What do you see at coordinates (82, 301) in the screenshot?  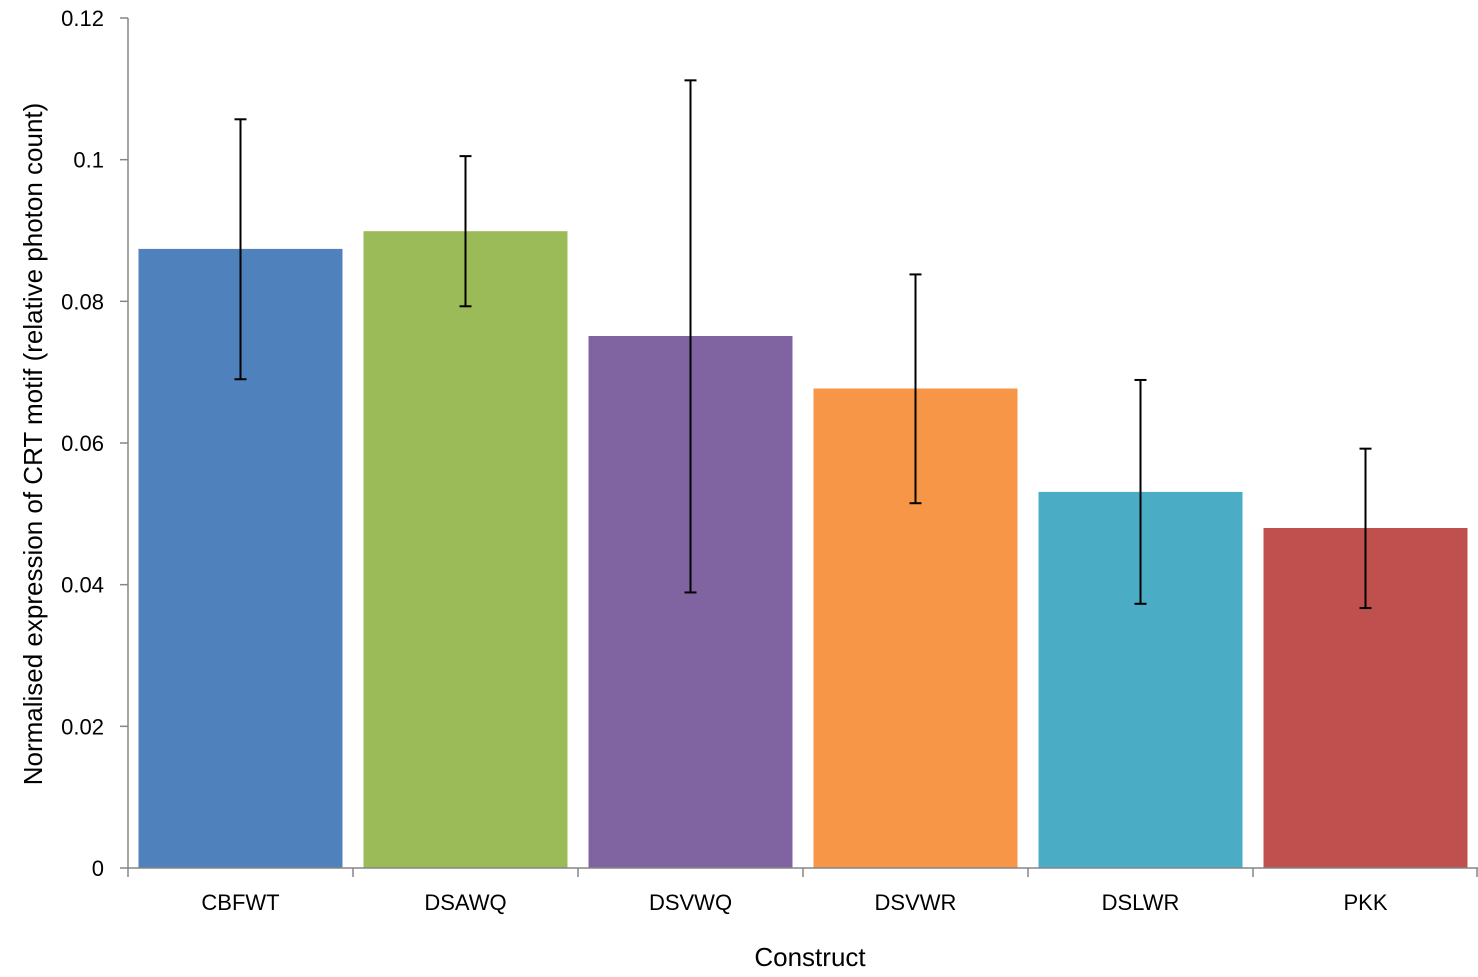 I see `y-tick-label: 0.08` at bounding box center [82, 301].